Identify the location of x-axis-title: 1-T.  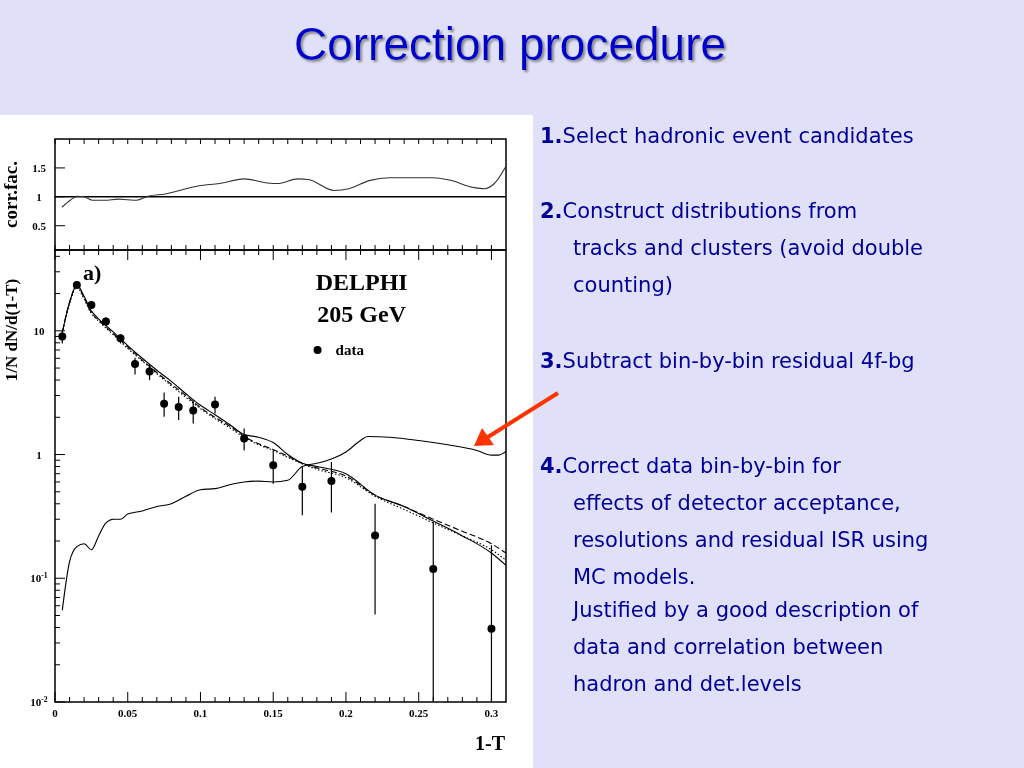
(490, 743).